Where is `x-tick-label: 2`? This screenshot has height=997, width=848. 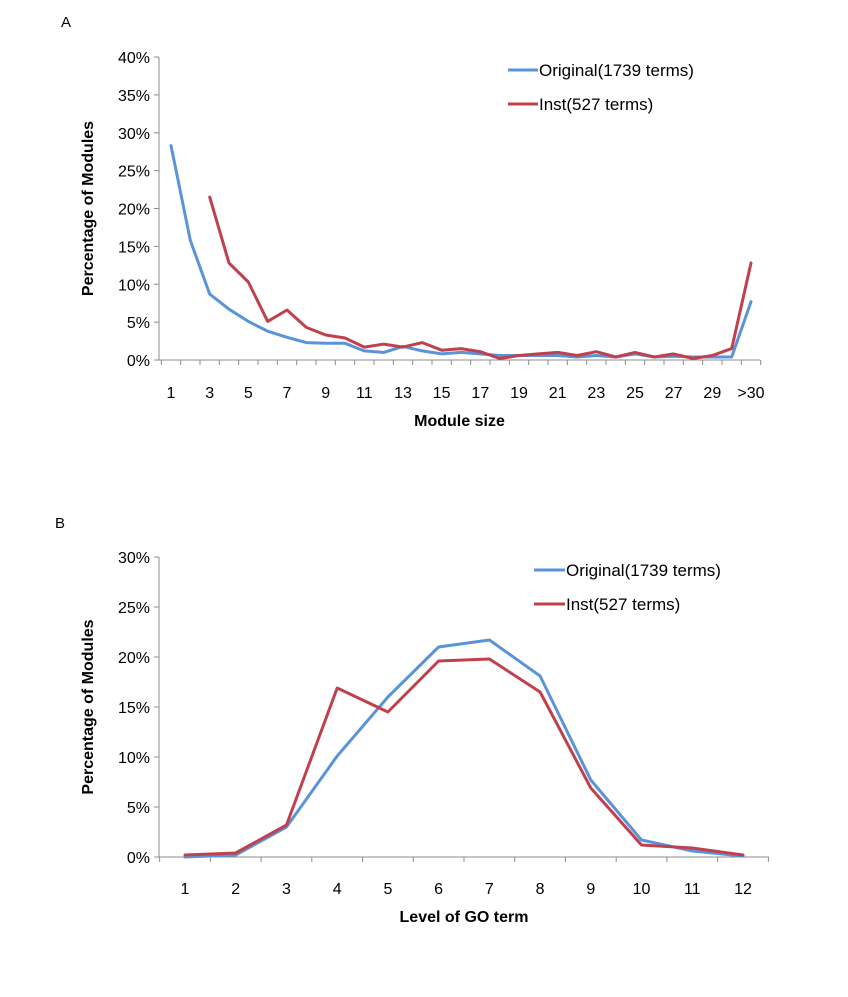 x-tick-label: 2 is located at coordinates (235, 889).